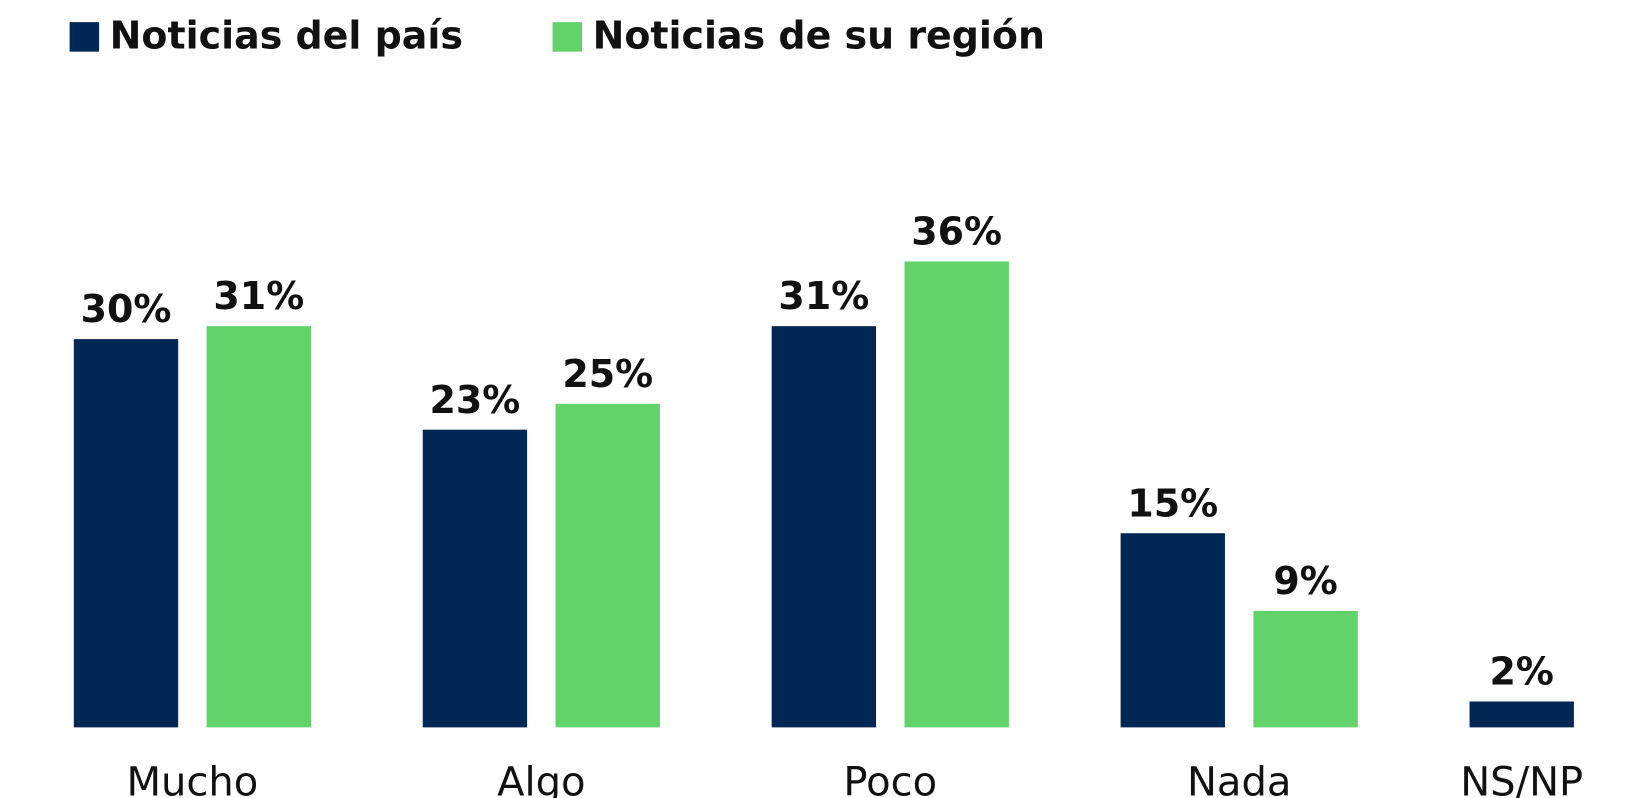  What do you see at coordinates (286, 35) in the screenshot?
I see `legend-label: Noticias del país` at bounding box center [286, 35].